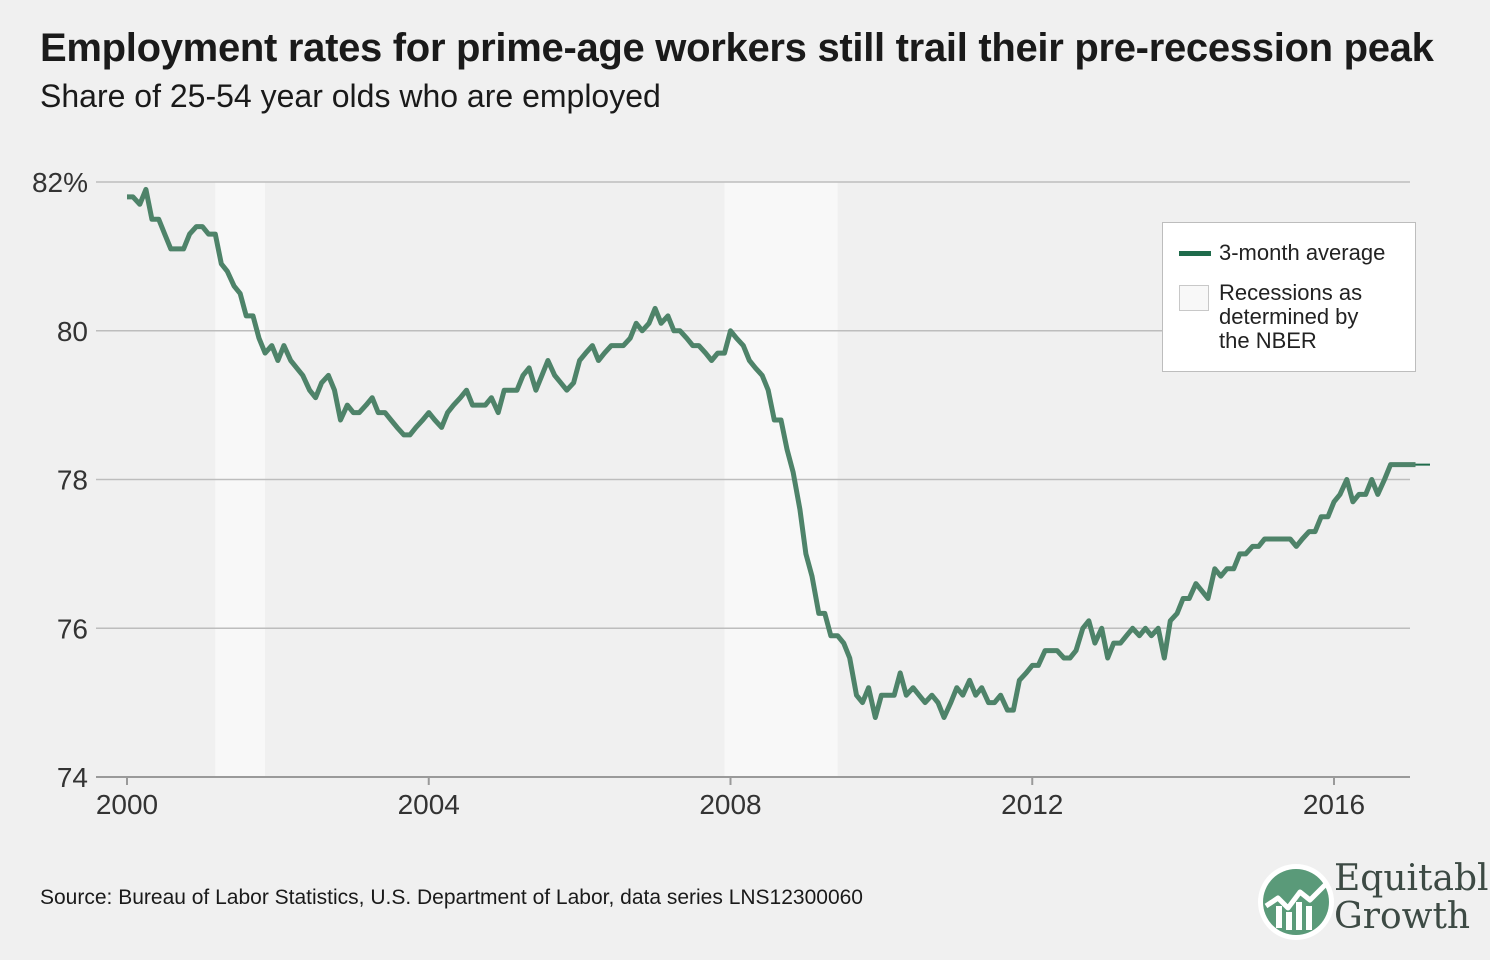 This screenshot has height=960, width=1490. I want to click on equitable-growth-logo: Equitable Growth, so click(1370, 901).